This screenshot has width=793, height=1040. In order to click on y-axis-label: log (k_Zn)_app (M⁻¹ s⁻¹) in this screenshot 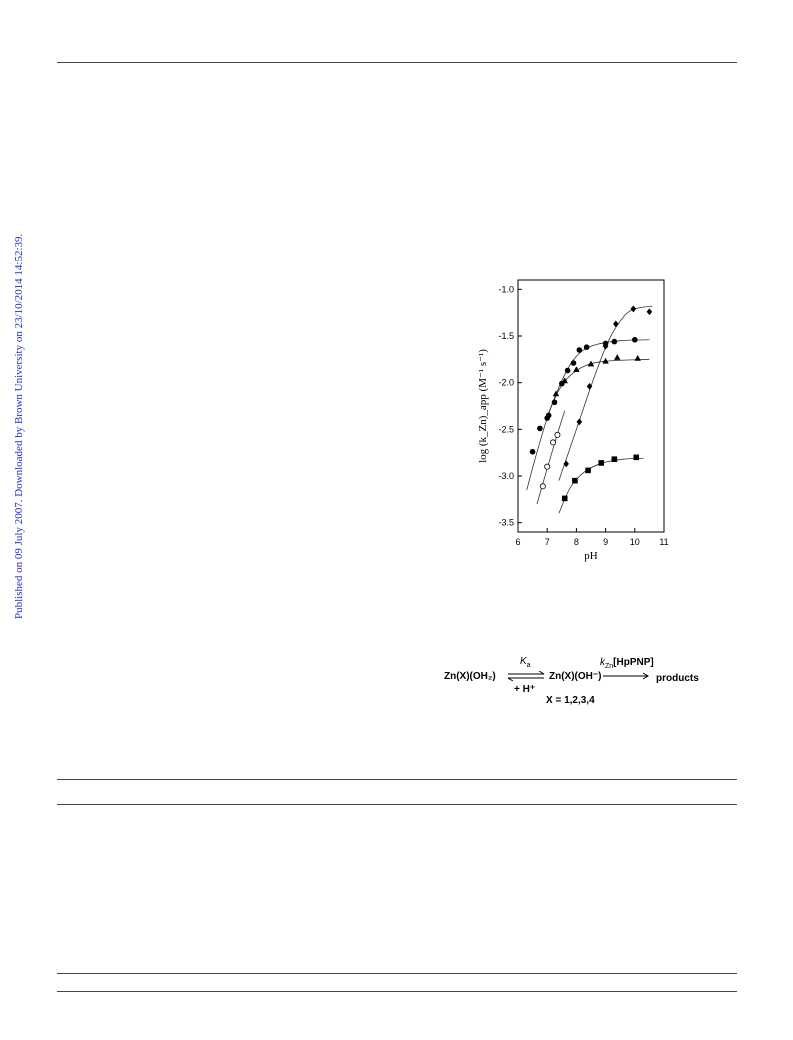, I will do `click(483, 406)`.